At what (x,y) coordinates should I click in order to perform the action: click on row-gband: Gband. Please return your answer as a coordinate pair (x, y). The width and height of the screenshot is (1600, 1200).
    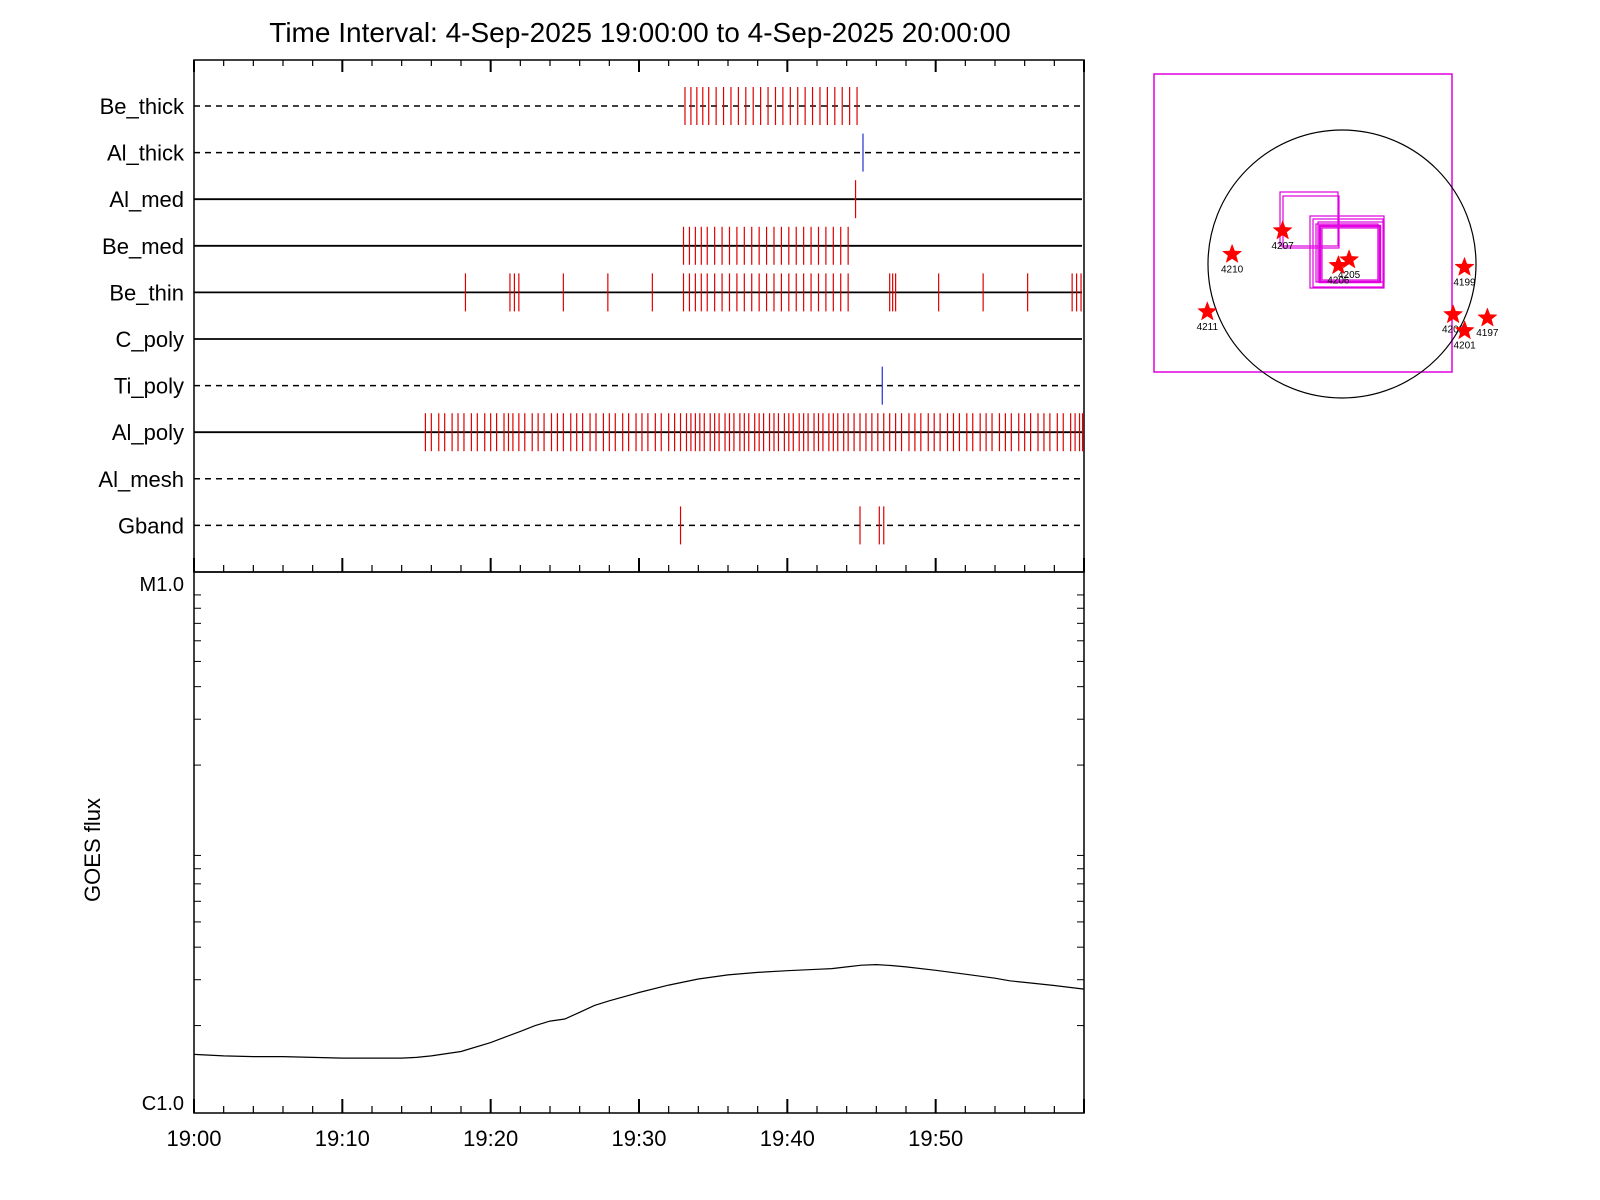
    Looking at the image, I should click on (600, 525).